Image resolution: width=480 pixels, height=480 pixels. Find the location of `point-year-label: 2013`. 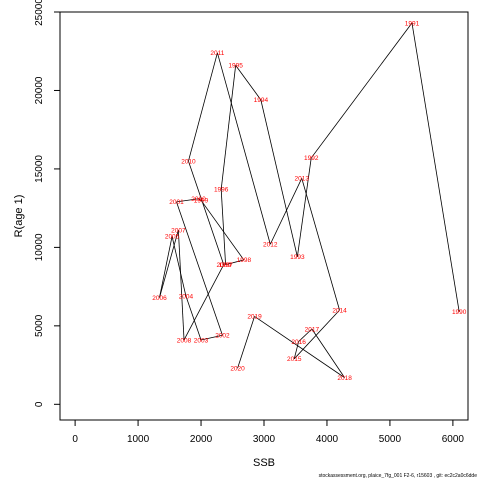

point-year-label: 2013 is located at coordinates (302, 179).